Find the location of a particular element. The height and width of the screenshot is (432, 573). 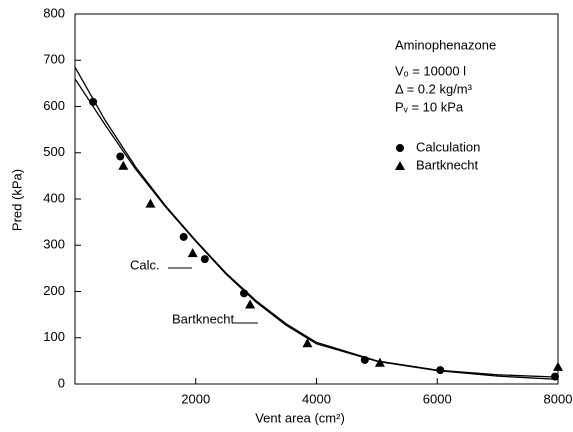

y-tick-label: 800 is located at coordinates (54, 12).